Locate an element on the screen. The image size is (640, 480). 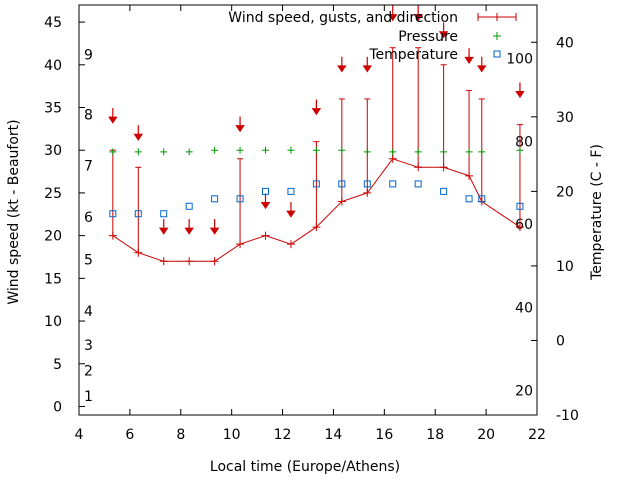
beaufort-label: 5 is located at coordinates (88, 261).